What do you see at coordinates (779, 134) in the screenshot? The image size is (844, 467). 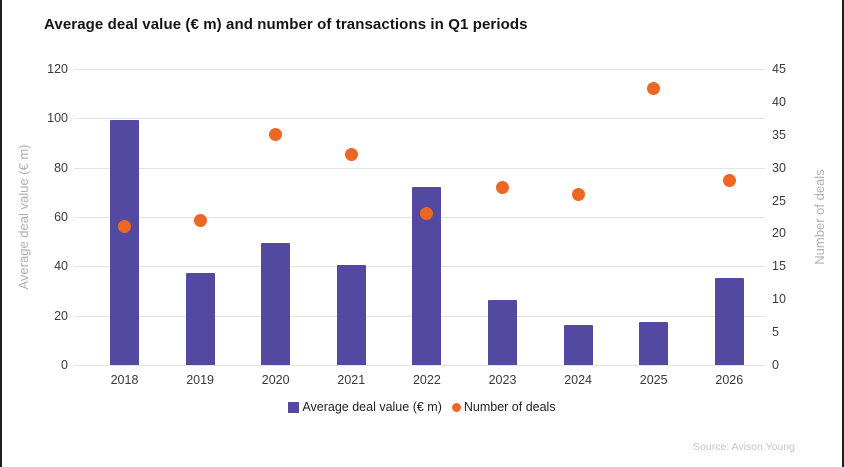 I see `right-axis-tick-label: 35` at bounding box center [779, 134].